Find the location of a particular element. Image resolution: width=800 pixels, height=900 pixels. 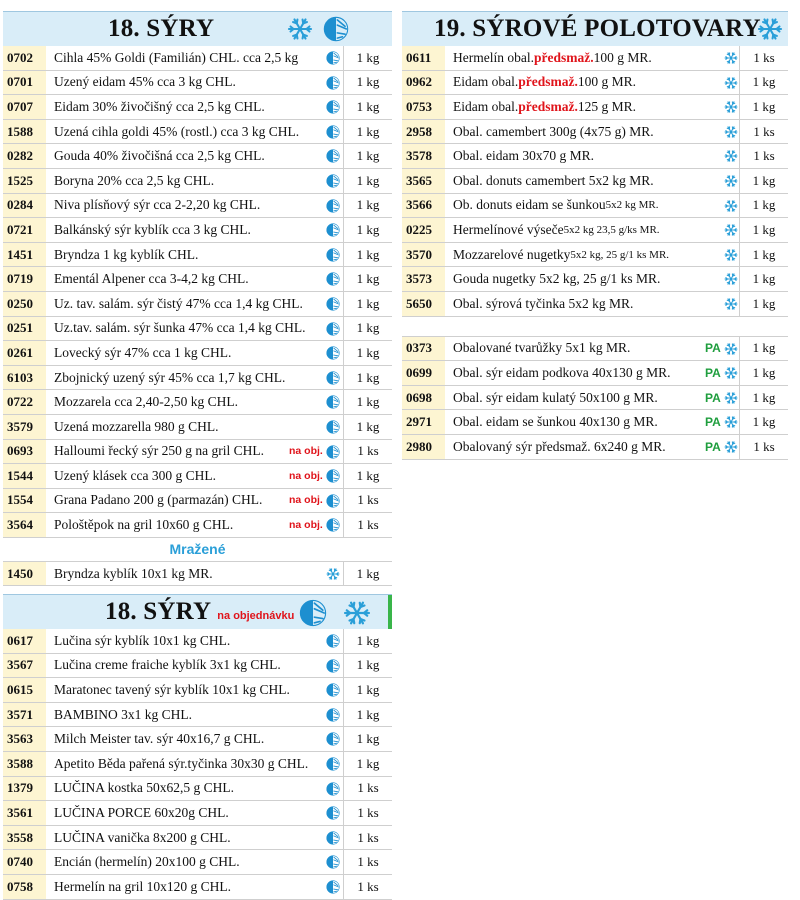

product-name-text: Obalovaný sýr předsmaž. 6x240 g MR. is located at coordinates (559, 446).